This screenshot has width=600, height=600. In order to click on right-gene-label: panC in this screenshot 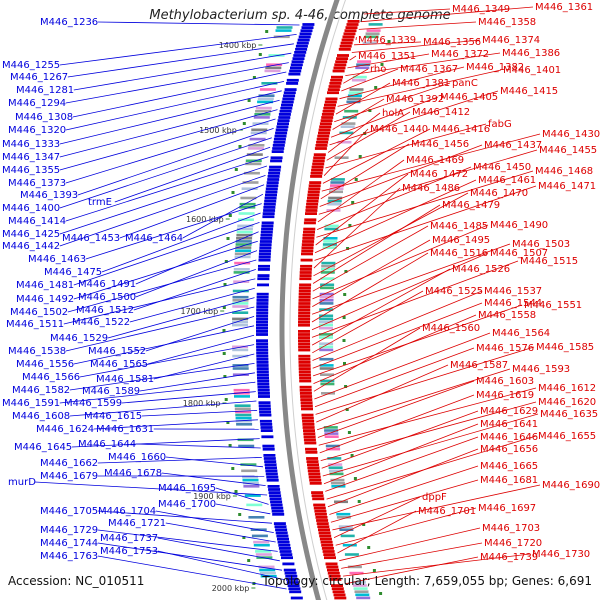, I will do `click(465, 83)`.